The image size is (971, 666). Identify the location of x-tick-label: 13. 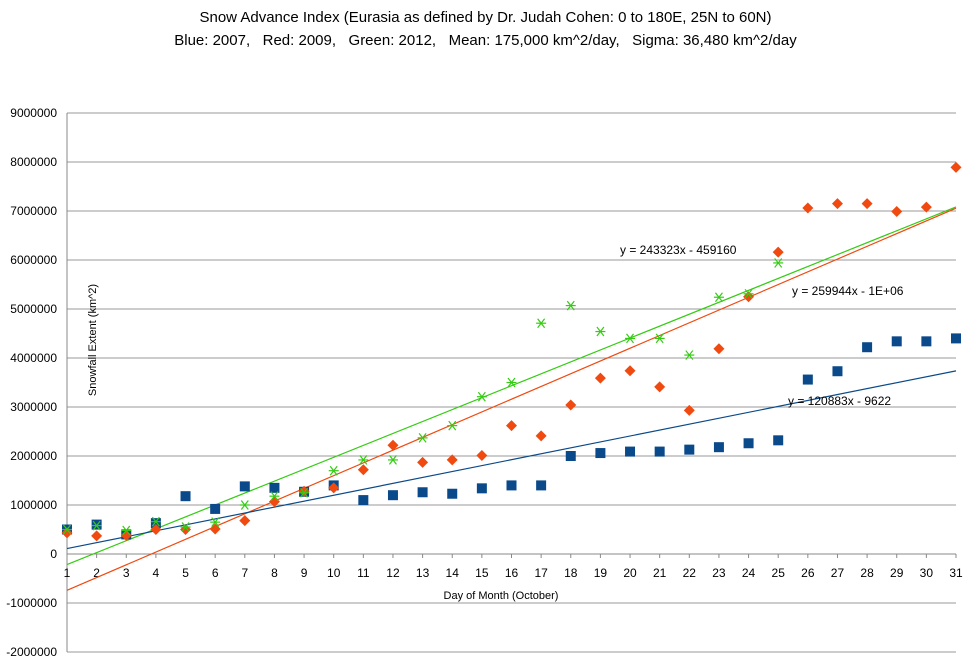
(423, 573).